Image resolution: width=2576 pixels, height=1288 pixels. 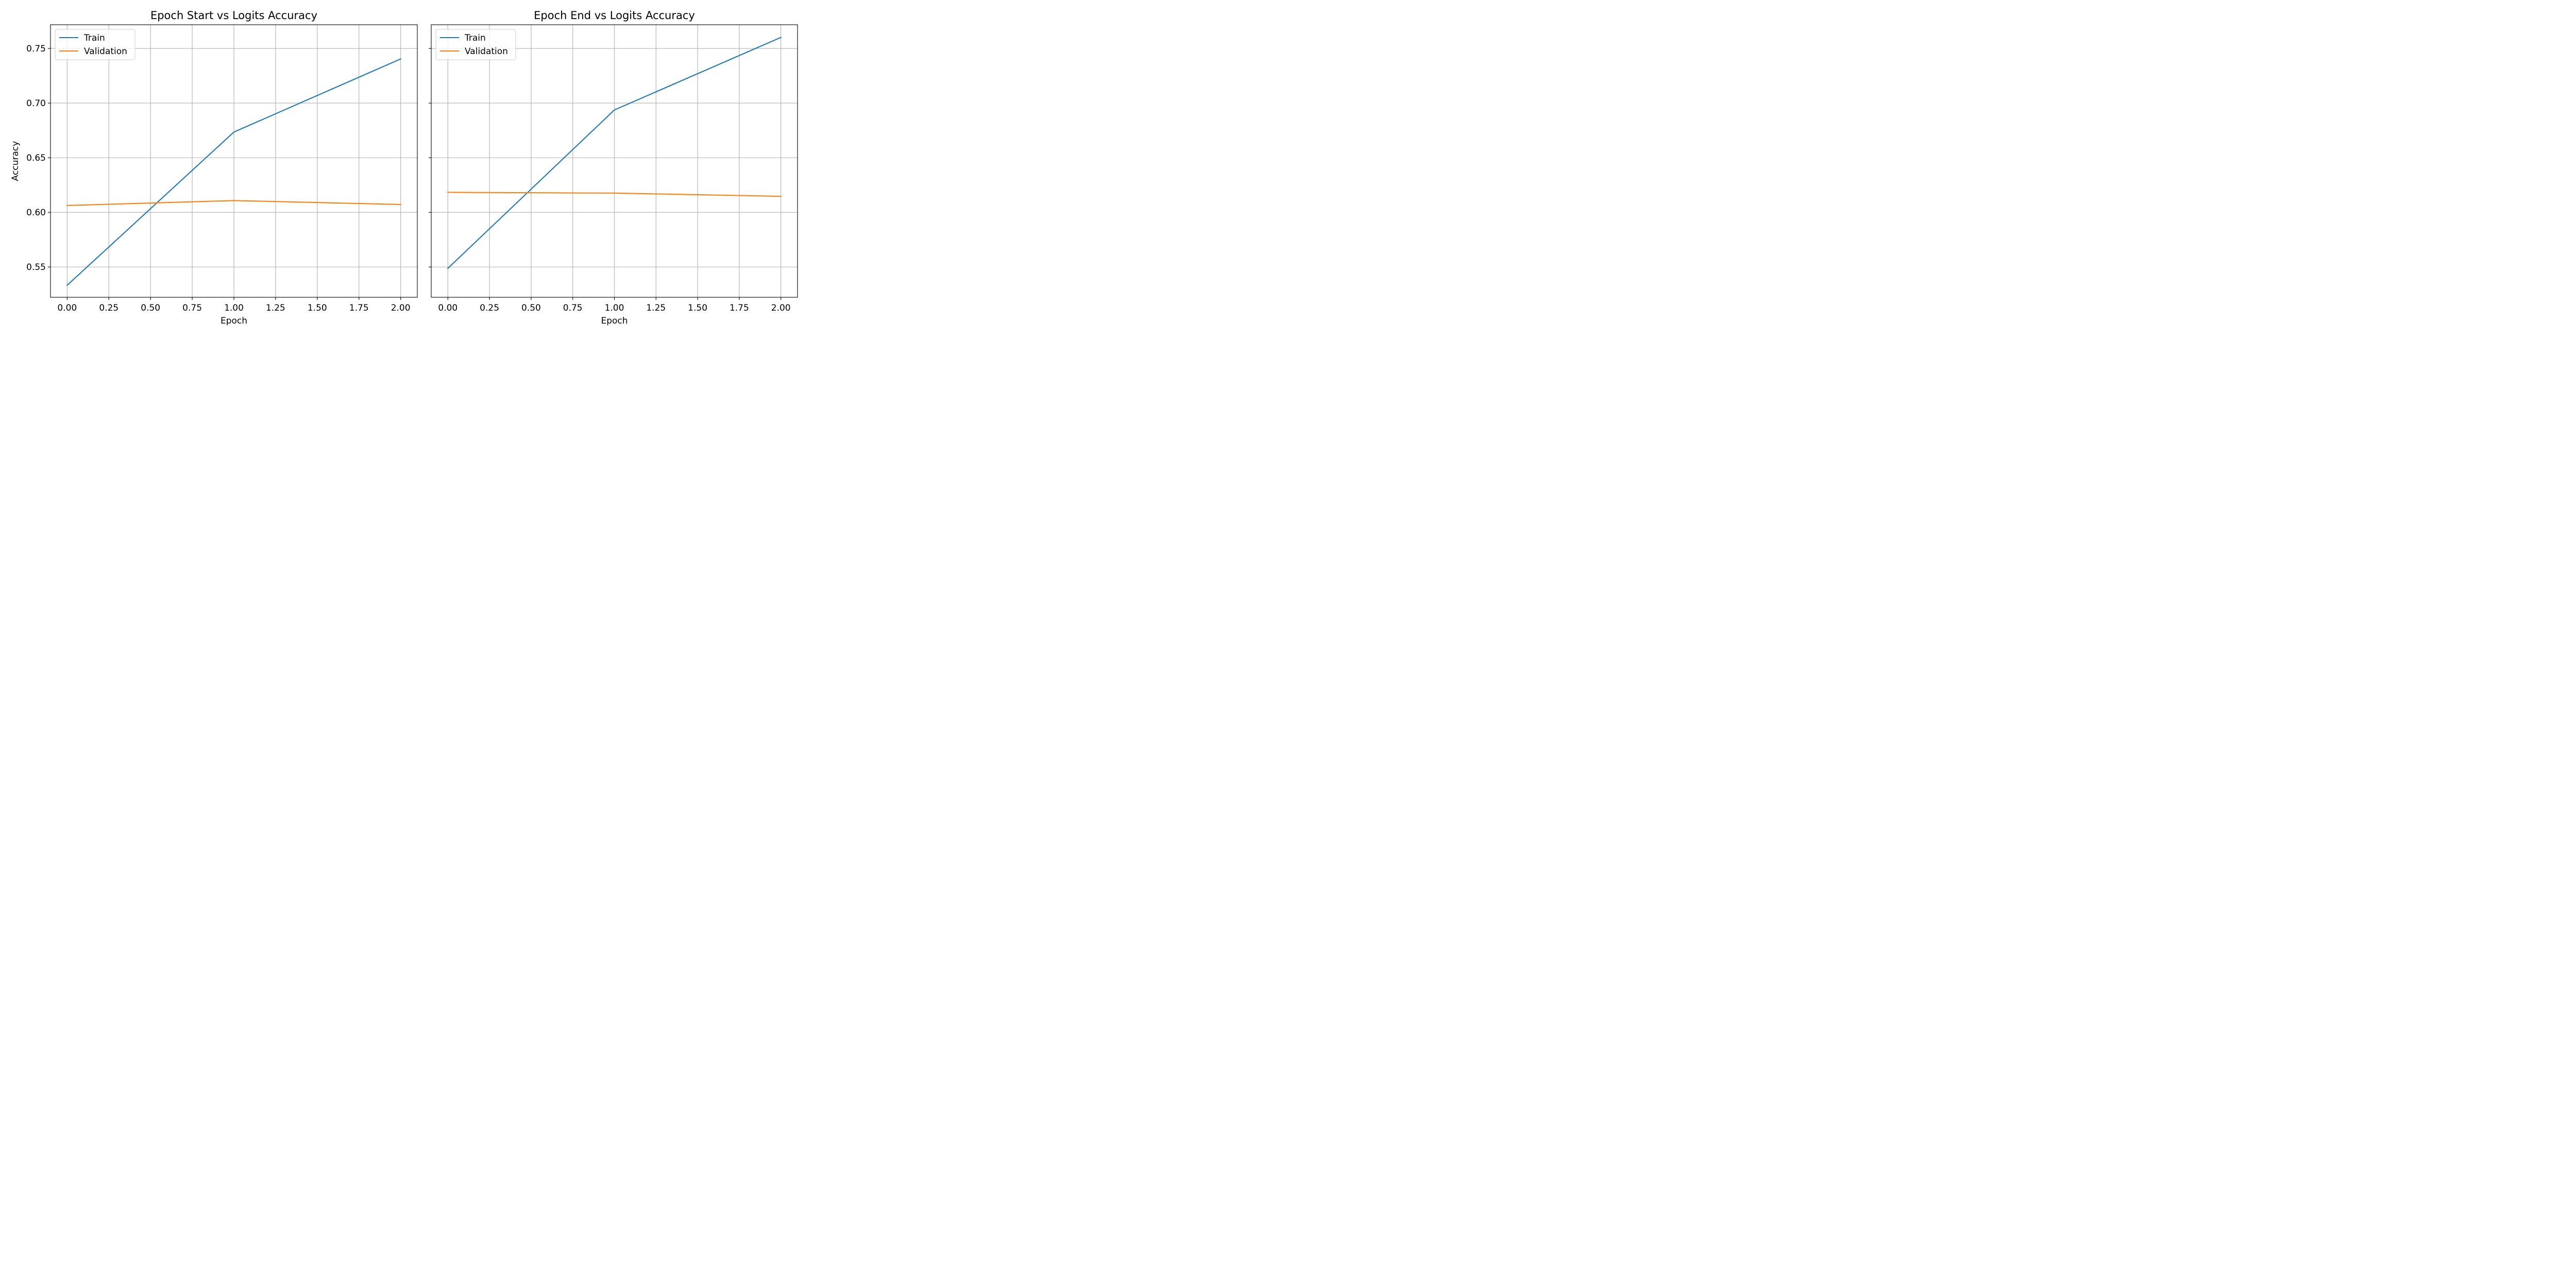 What do you see at coordinates (36, 158) in the screenshot?
I see `y-tick-label: 0.65` at bounding box center [36, 158].